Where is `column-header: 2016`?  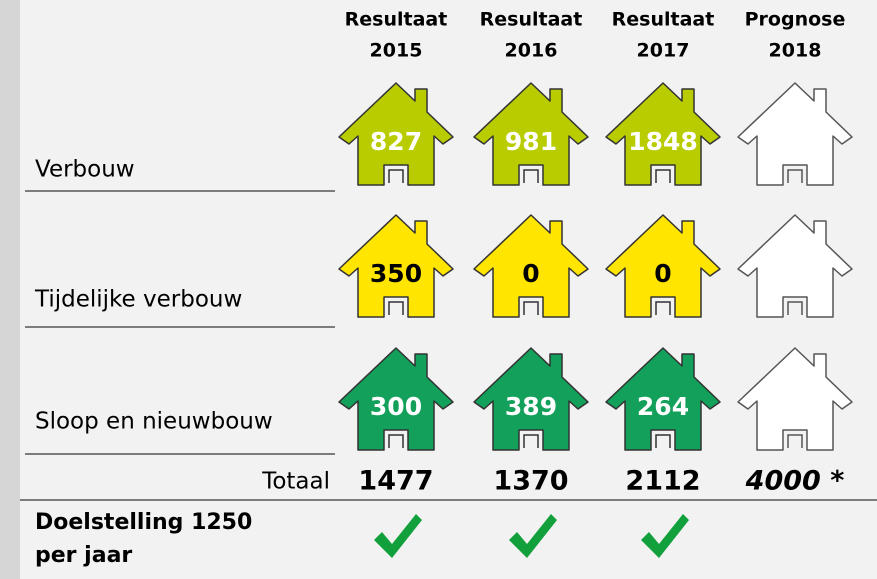
column-header: 2016 is located at coordinates (531, 51).